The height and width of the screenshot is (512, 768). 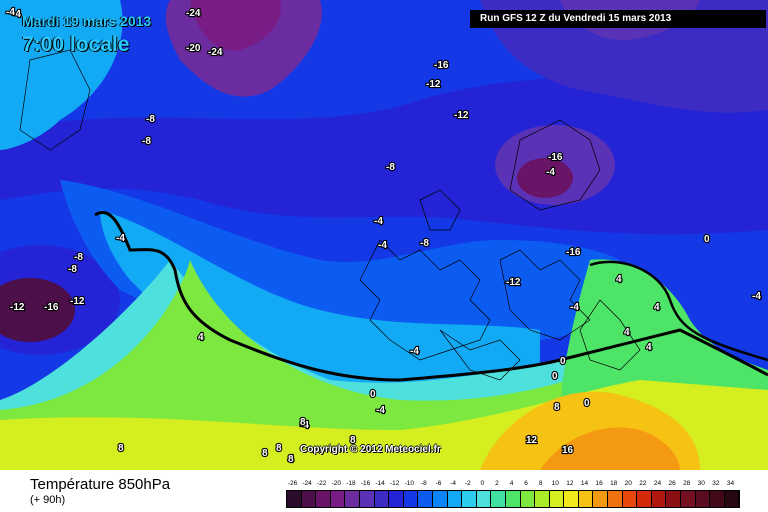 I want to click on scale-label: 20, so click(x=628, y=483).